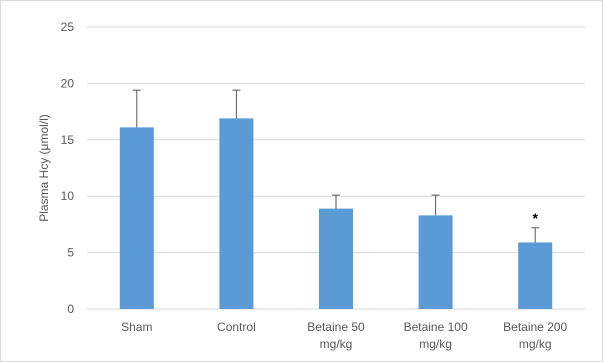  What do you see at coordinates (68, 196) in the screenshot?
I see `y-tick-label: 10` at bounding box center [68, 196].